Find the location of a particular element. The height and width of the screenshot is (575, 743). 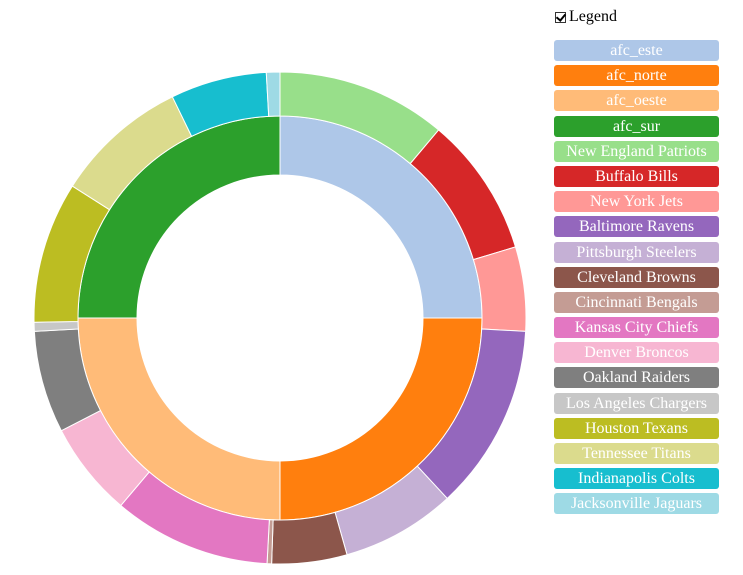

legend-toggle-label: Legend is located at coordinates (593, 16).